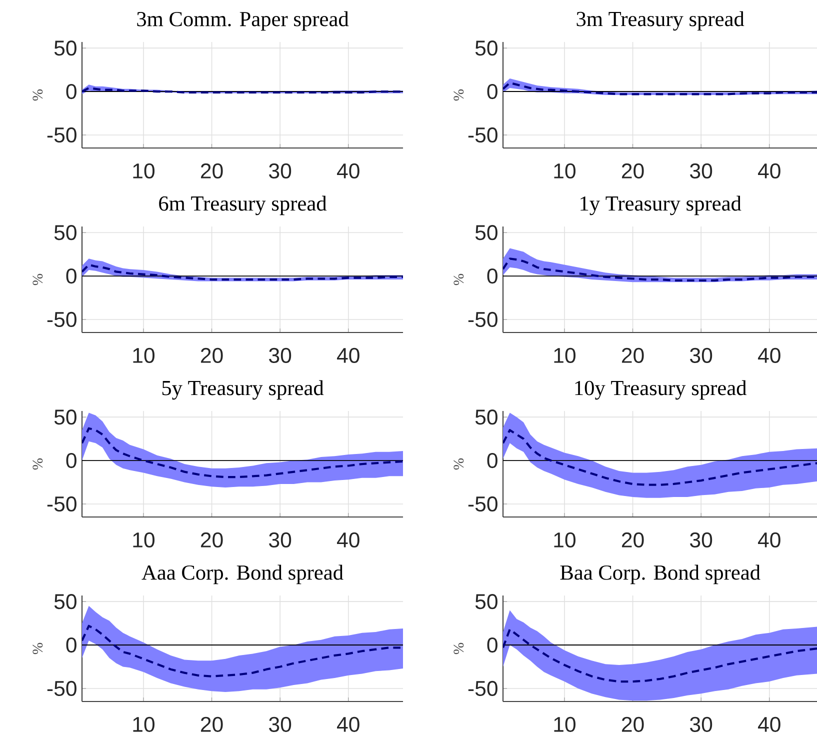 The height and width of the screenshot is (740, 817). Describe the element at coordinates (243, 574) in the screenshot. I see `chart-title: Aaa Corp. Bond spread` at that location.